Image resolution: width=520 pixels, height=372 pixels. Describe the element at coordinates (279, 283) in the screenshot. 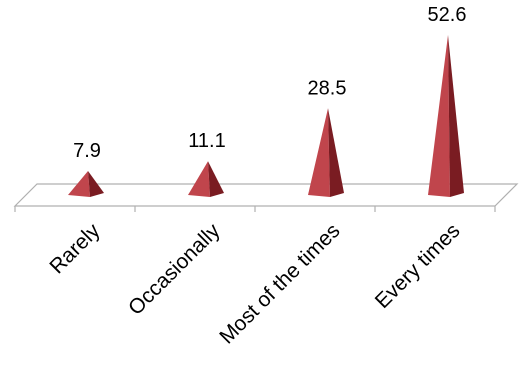

I see `category-label: Most of the times` at that location.